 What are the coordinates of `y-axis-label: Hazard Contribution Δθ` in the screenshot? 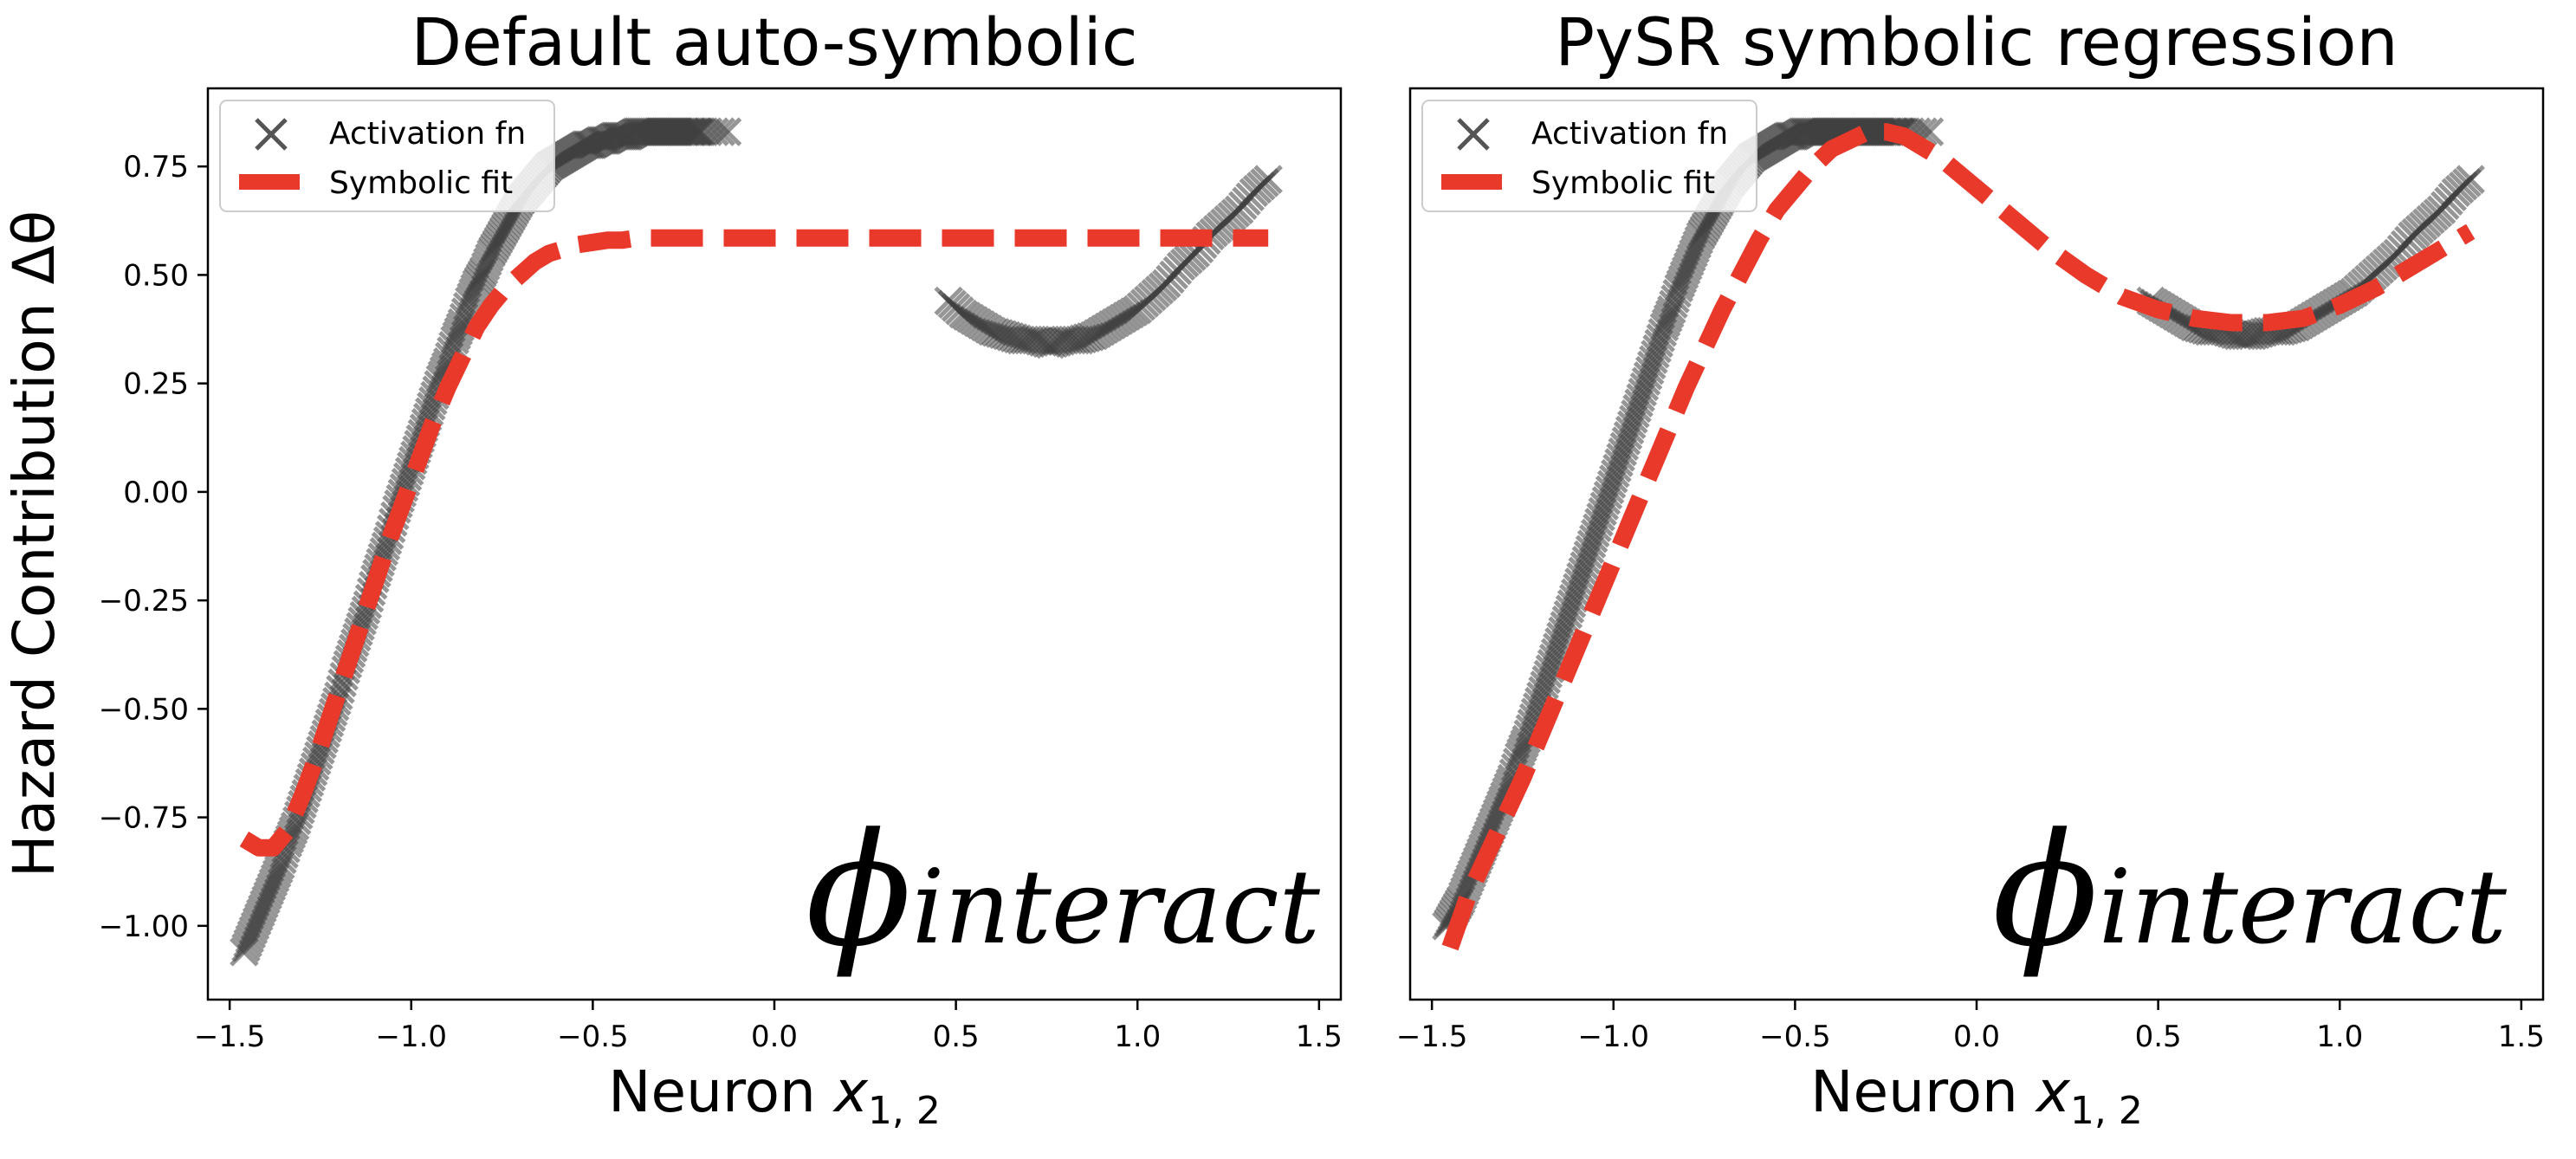 It's located at (34, 543).